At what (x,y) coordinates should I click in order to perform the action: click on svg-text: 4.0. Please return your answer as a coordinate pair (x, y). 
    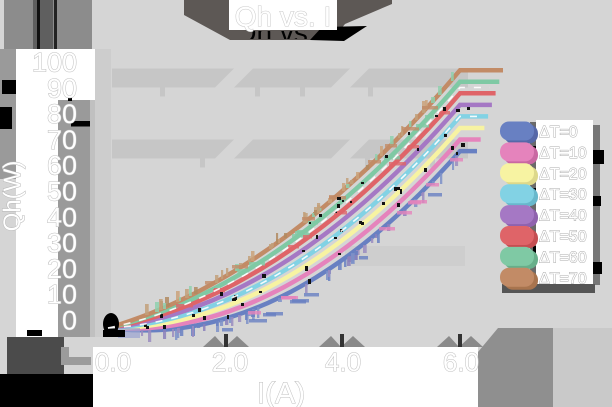
    Looking at the image, I should click on (343, 362).